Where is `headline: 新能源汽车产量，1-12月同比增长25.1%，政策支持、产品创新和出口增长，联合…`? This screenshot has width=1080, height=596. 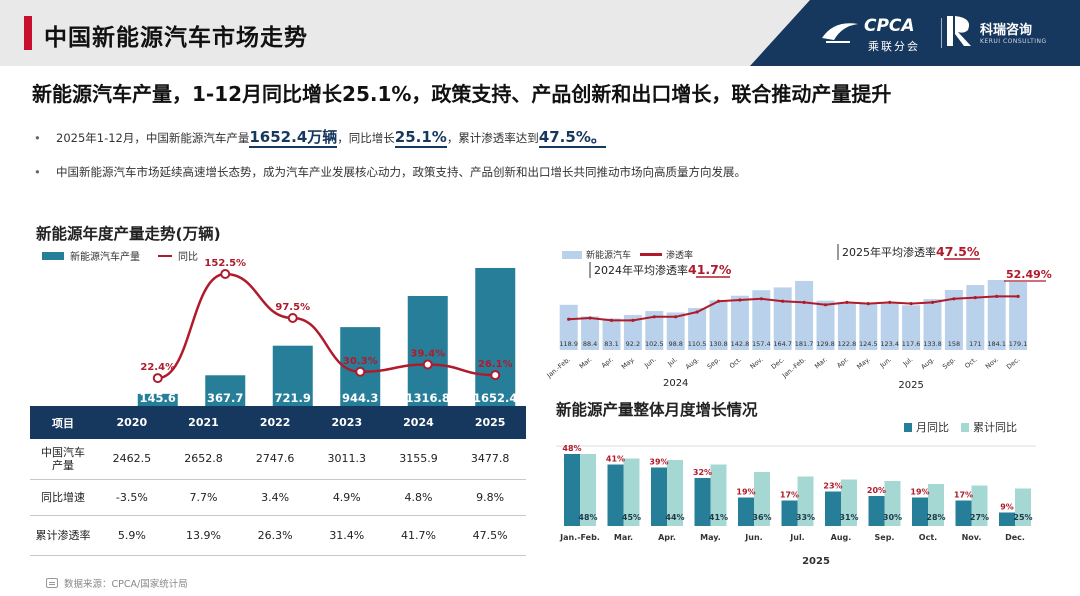
headline: 新能源汽车产量，1-12月同比增长25.1%，政策支持、产品创新和出口增长，联合… is located at coordinates (462, 94).